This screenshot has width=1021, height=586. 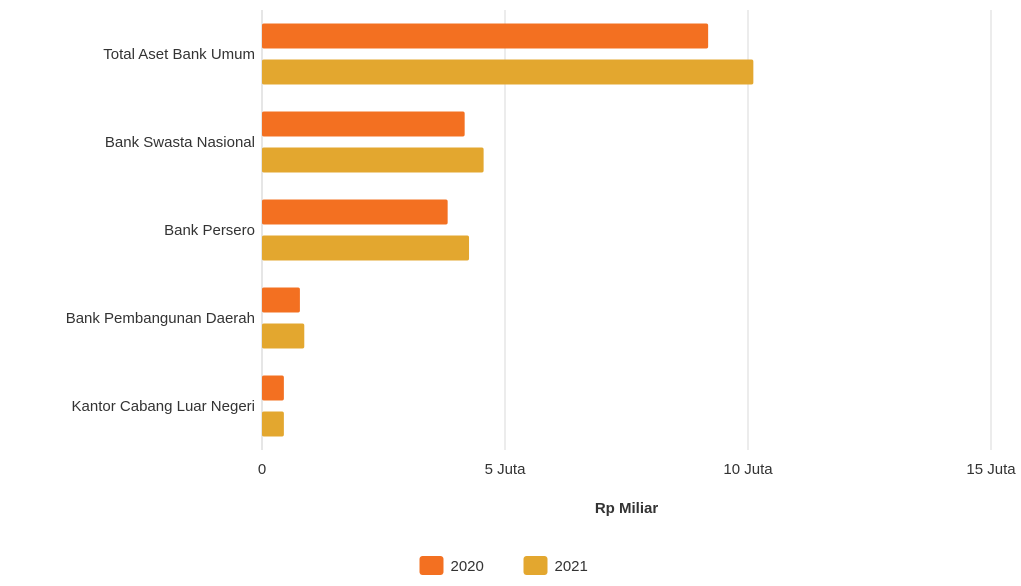 I want to click on category-label: Kantor Cabang Luar Negeri, so click(x=163, y=406).